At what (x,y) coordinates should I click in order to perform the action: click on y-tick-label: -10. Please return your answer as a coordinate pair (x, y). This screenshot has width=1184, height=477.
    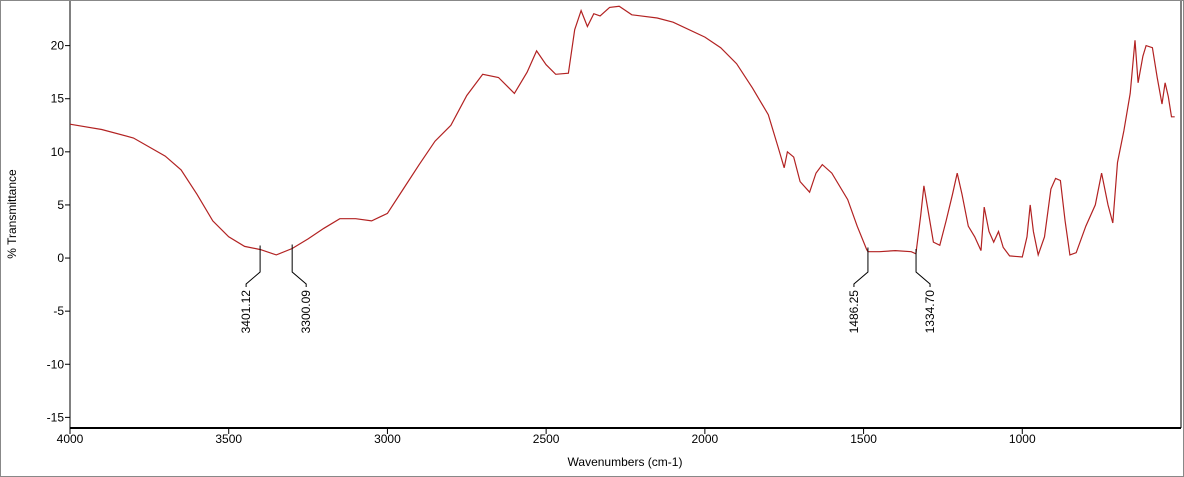
    Looking at the image, I should click on (56, 364).